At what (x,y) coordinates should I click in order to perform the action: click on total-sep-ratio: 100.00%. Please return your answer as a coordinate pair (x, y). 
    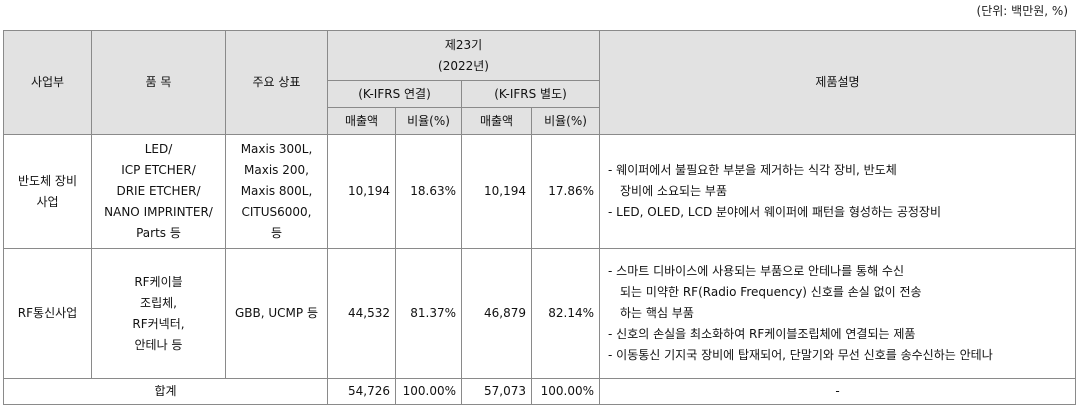
    Looking at the image, I should click on (565, 391).